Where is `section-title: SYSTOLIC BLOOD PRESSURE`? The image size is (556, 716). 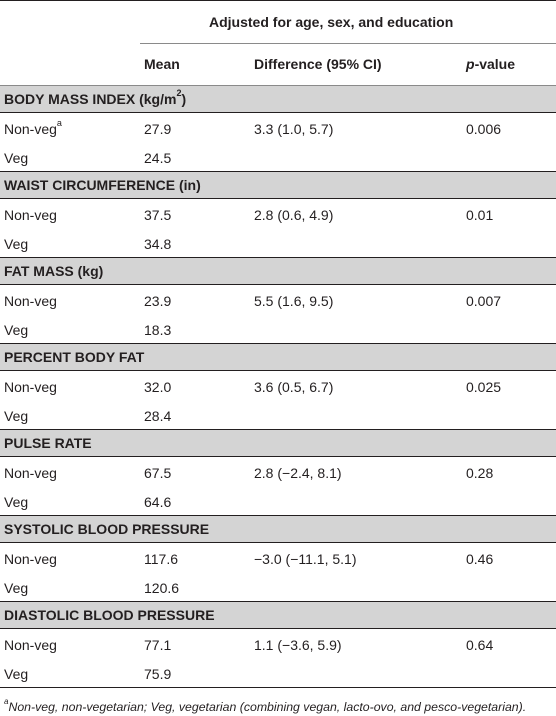
section-title: SYSTOLIC BLOOD PRESSURE is located at coordinates (278, 529).